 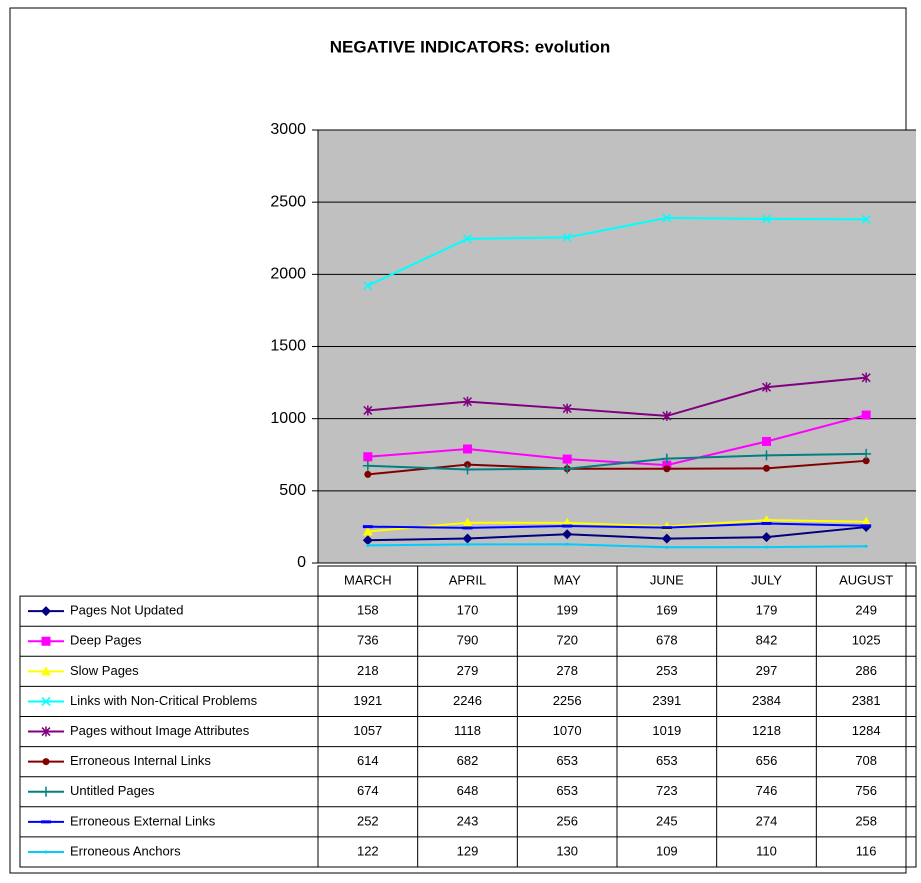 I want to click on table-cell: 116, so click(x=866, y=850).